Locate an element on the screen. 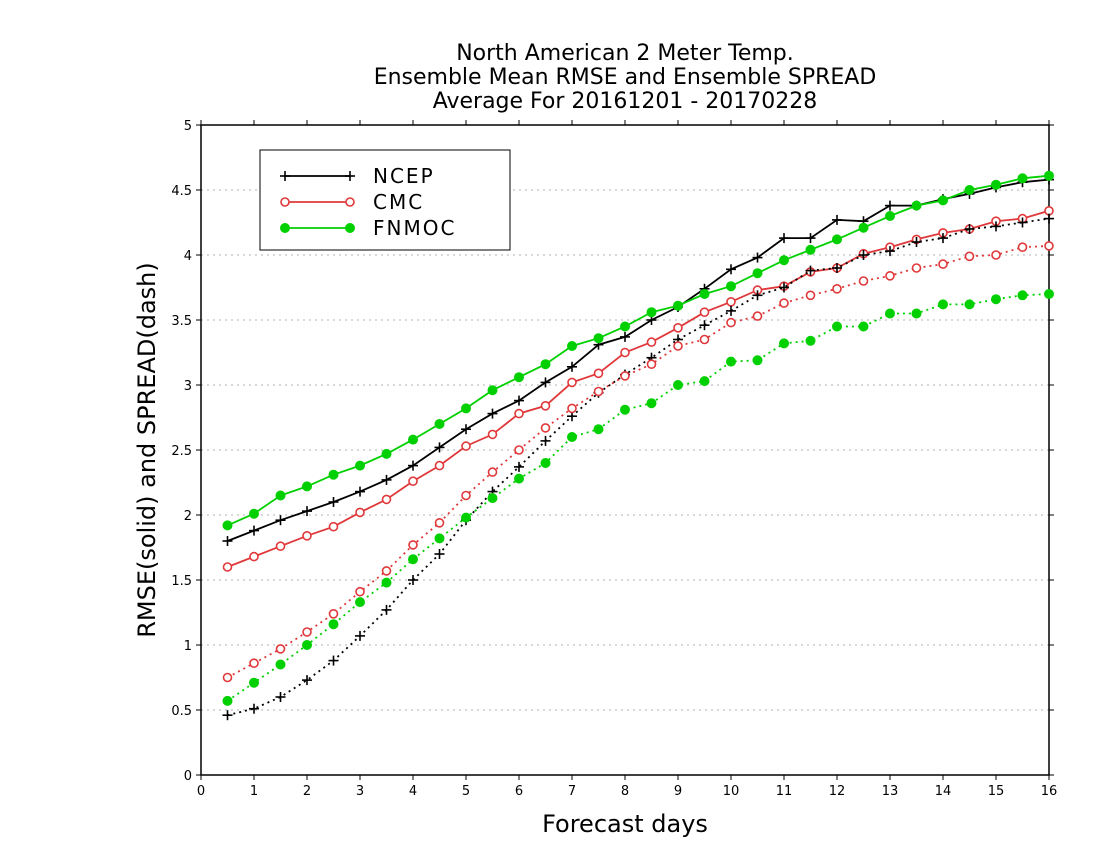  x-tick-label: 11 is located at coordinates (784, 791).